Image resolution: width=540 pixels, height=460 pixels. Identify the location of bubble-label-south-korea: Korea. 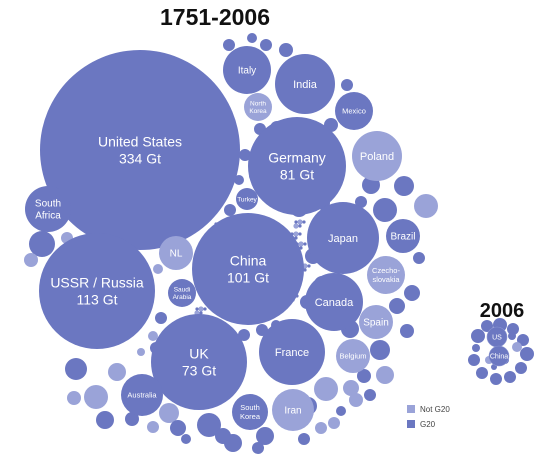
(250, 416).